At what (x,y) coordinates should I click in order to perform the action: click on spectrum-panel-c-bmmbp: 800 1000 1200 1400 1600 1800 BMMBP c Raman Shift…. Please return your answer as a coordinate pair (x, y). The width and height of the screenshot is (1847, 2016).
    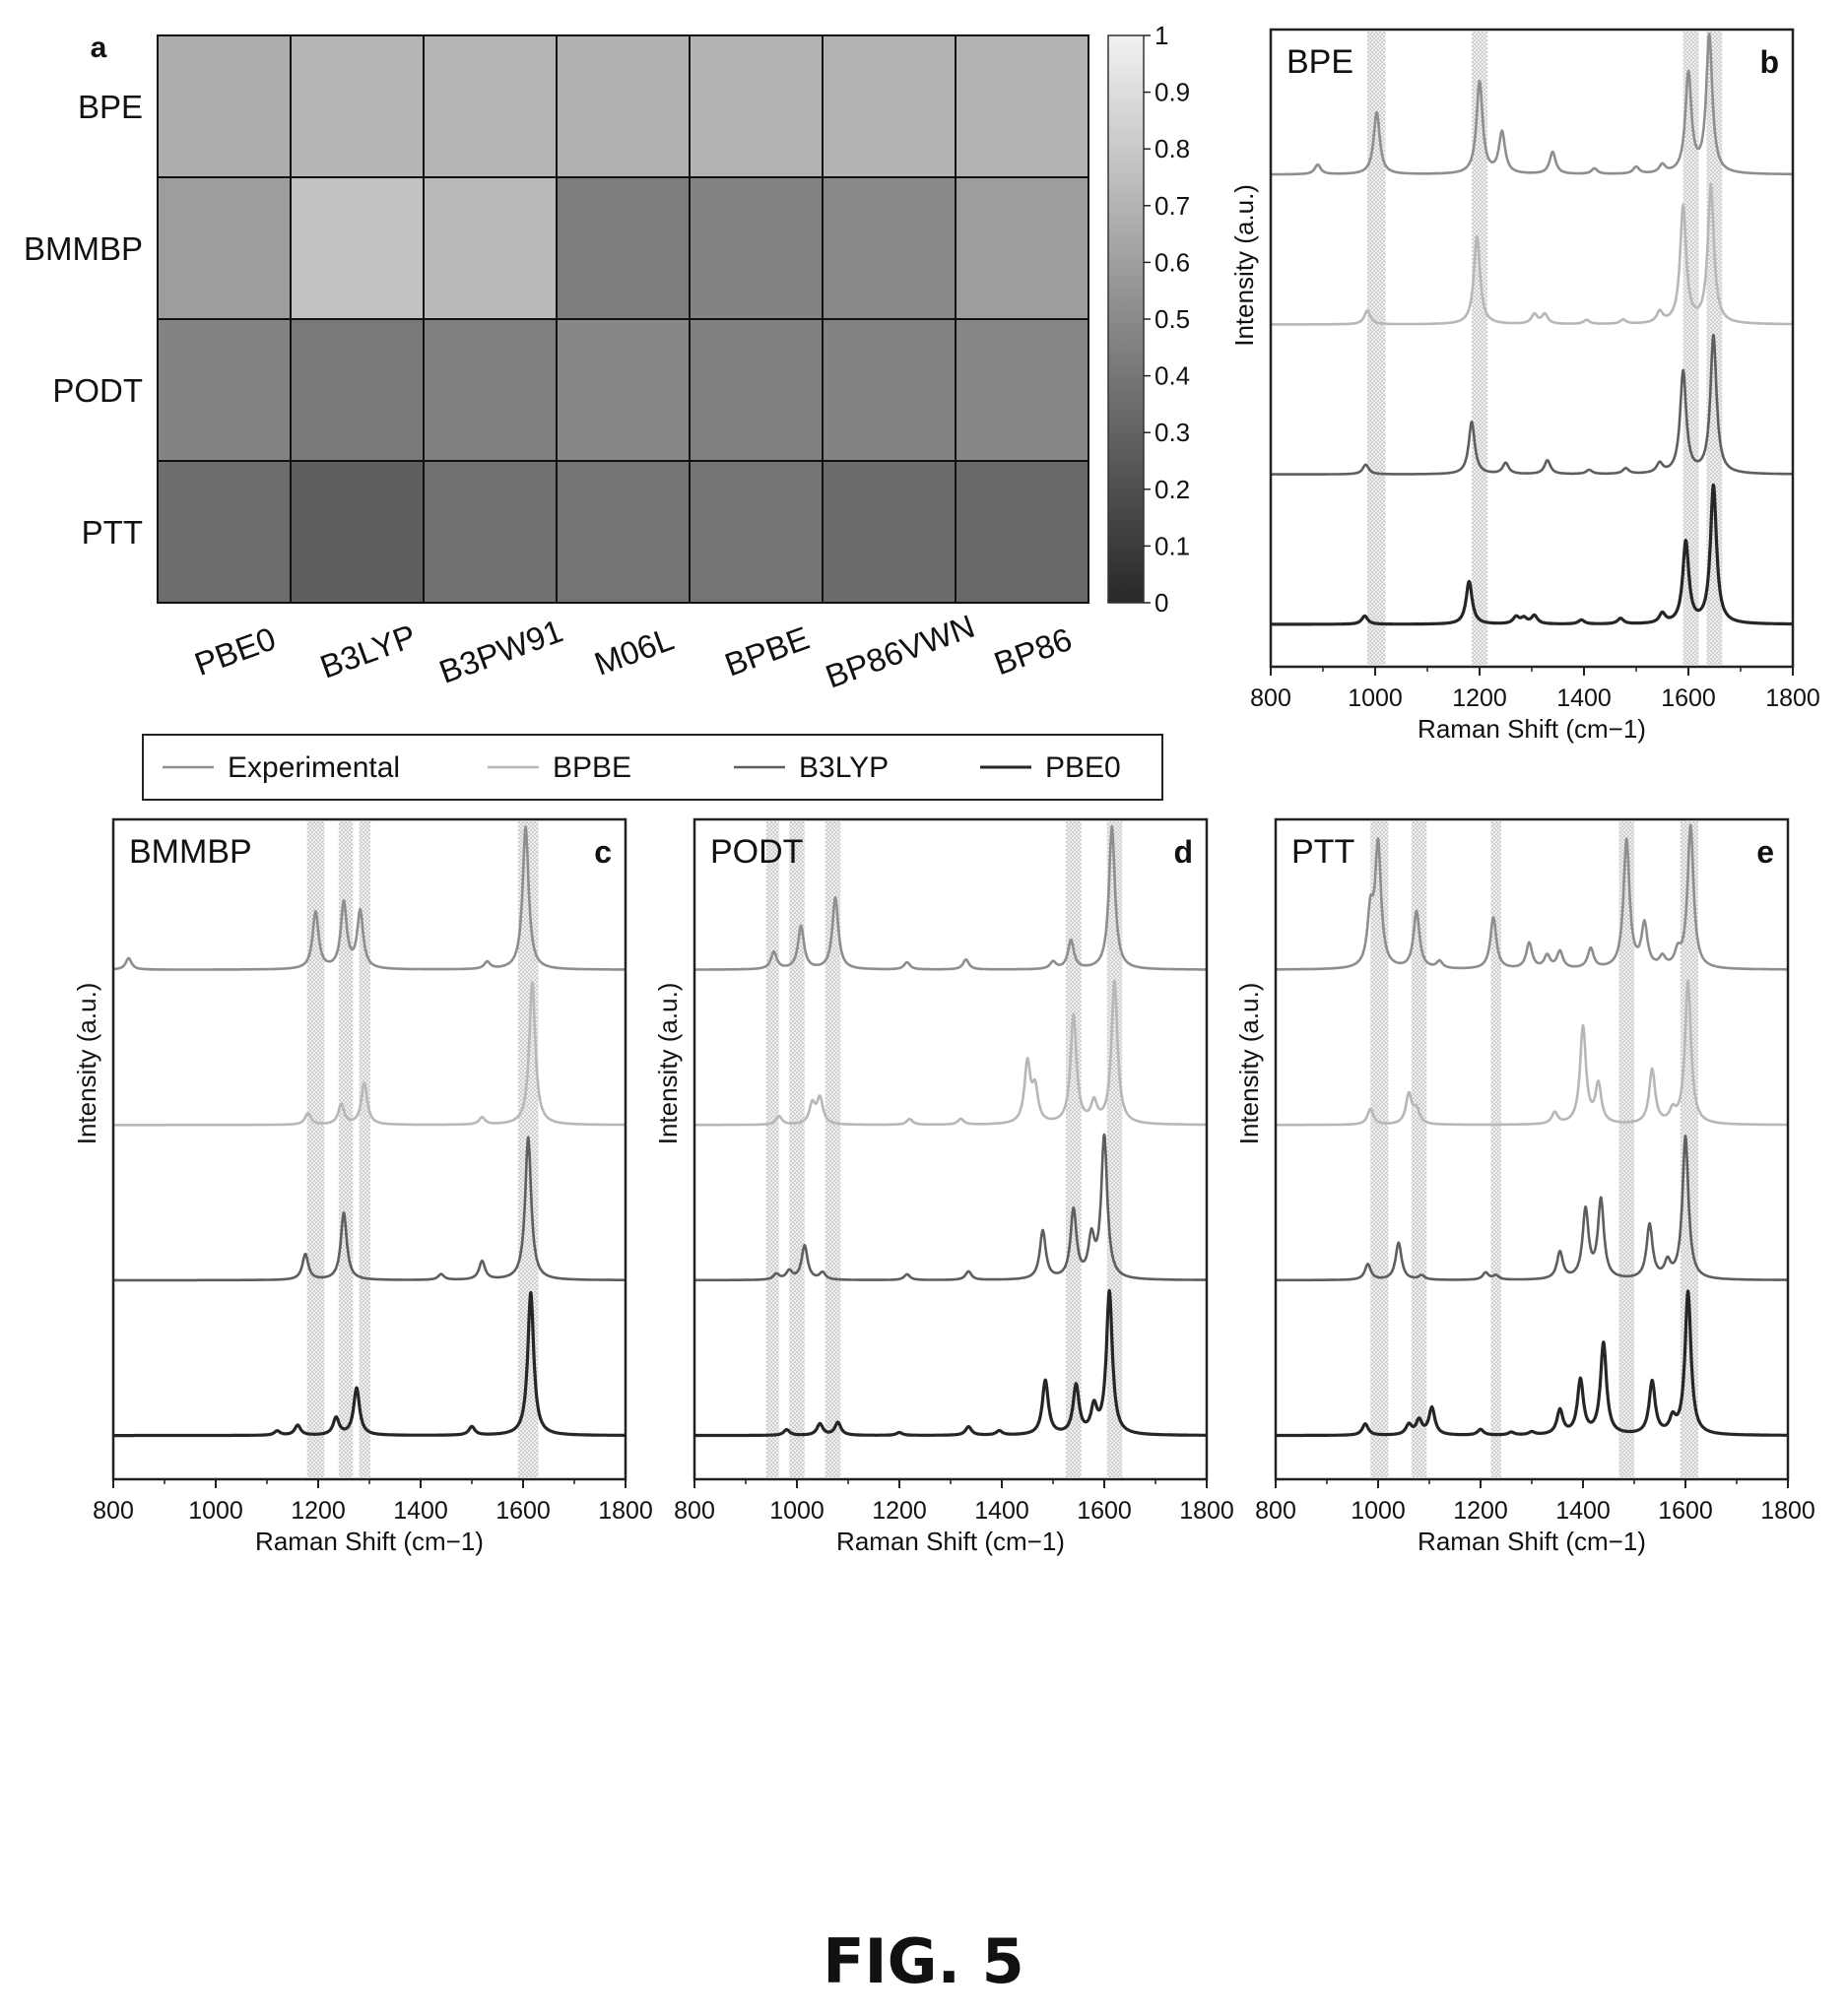
    Looking at the image, I should click on (362, 1186).